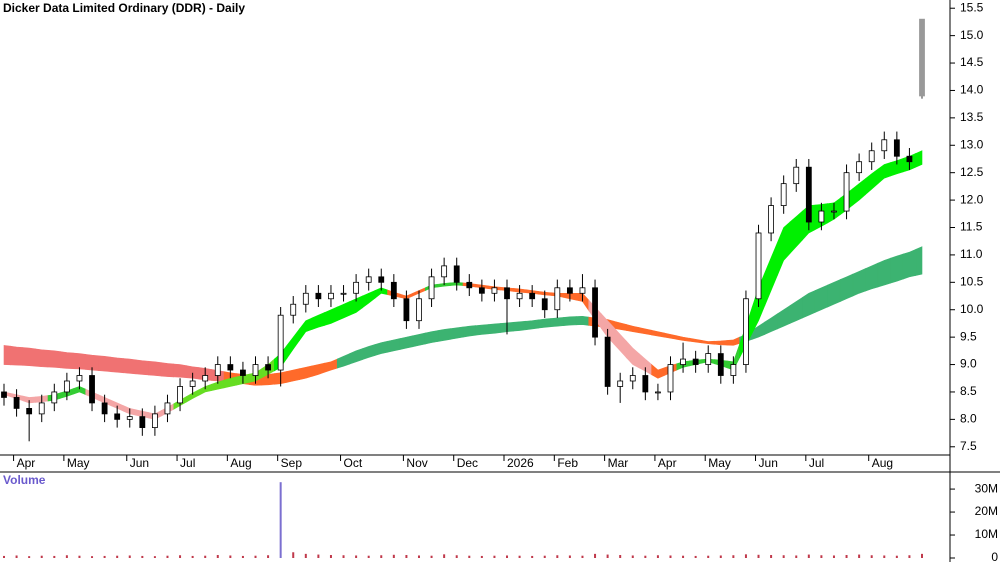  What do you see at coordinates (986, 488) in the screenshot?
I see `y-tick-label: 30M` at bounding box center [986, 488].